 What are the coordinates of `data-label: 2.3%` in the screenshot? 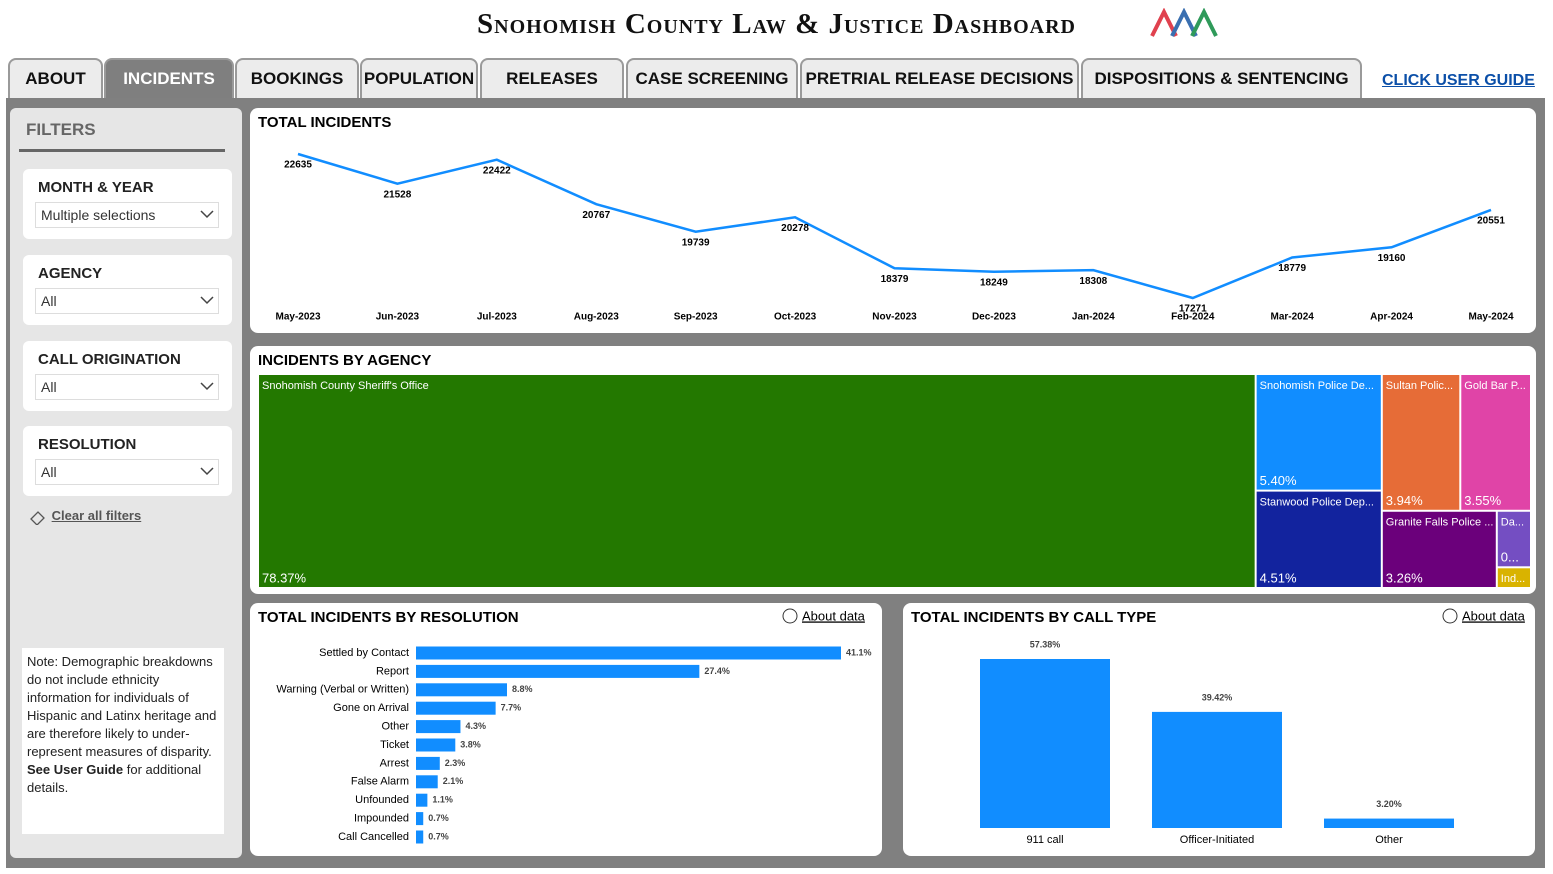 It's located at (455, 763).